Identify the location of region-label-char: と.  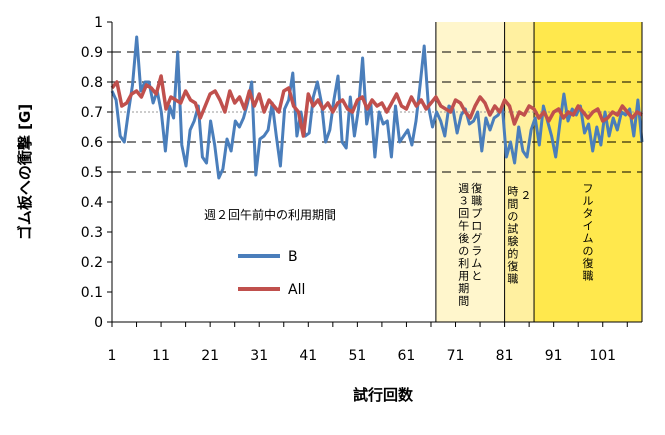
(476, 276).